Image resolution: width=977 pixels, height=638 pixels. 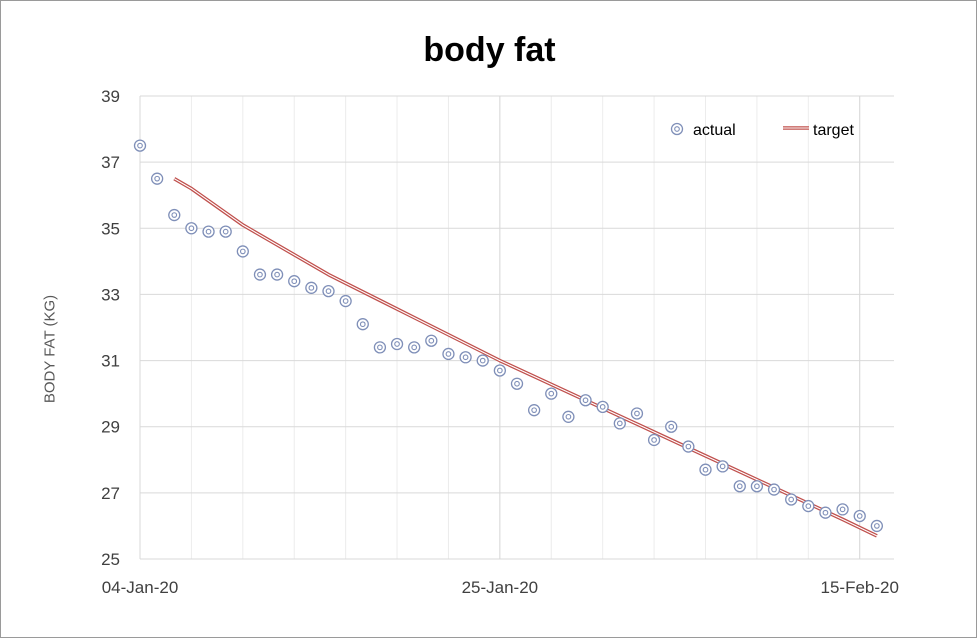 What do you see at coordinates (110, 228) in the screenshot?
I see `y-tick-label: 35` at bounding box center [110, 228].